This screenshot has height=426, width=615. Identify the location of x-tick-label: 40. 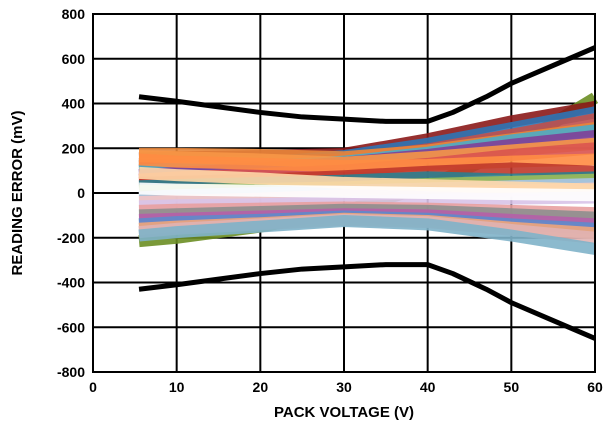
(428, 387).